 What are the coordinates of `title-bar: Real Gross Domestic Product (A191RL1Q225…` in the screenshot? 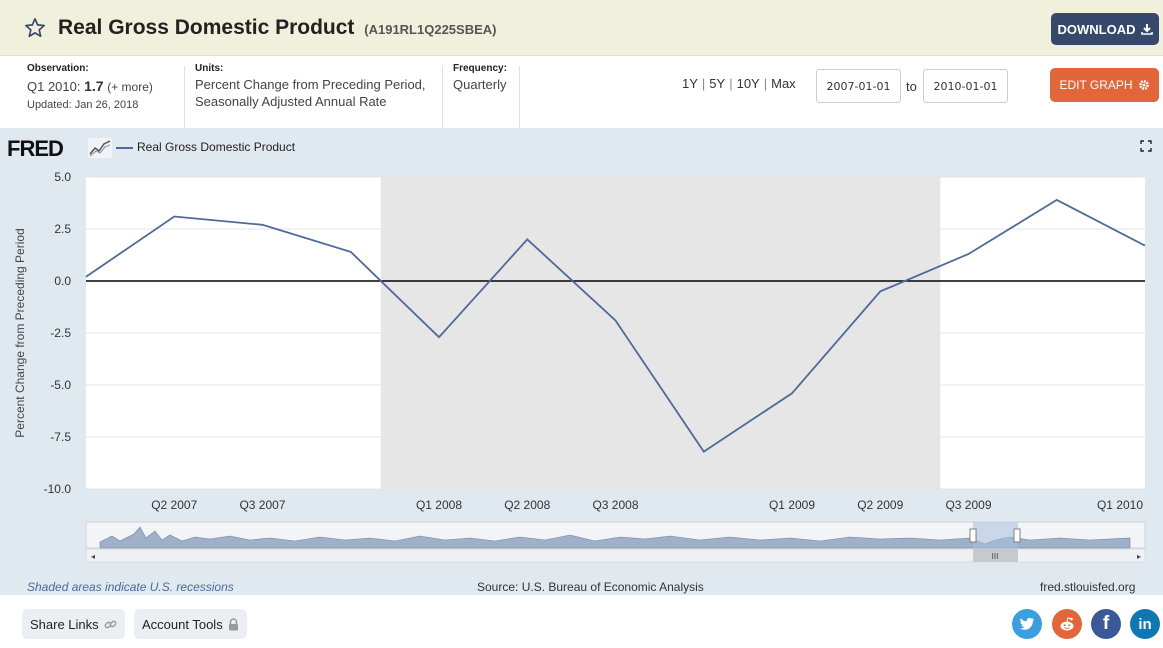 It's located at (581, 28).